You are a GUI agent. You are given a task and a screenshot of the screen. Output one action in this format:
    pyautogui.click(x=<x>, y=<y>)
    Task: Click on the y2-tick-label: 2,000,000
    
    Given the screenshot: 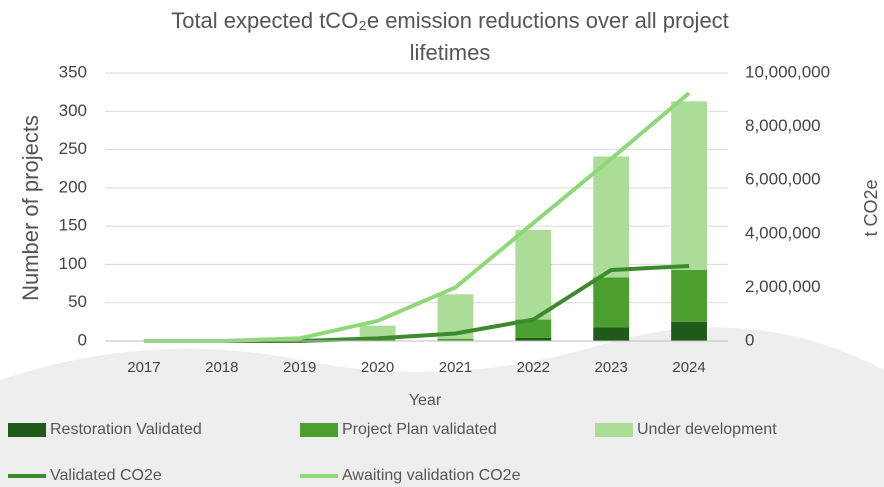 What is the action you would take?
    pyautogui.click(x=783, y=286)
    